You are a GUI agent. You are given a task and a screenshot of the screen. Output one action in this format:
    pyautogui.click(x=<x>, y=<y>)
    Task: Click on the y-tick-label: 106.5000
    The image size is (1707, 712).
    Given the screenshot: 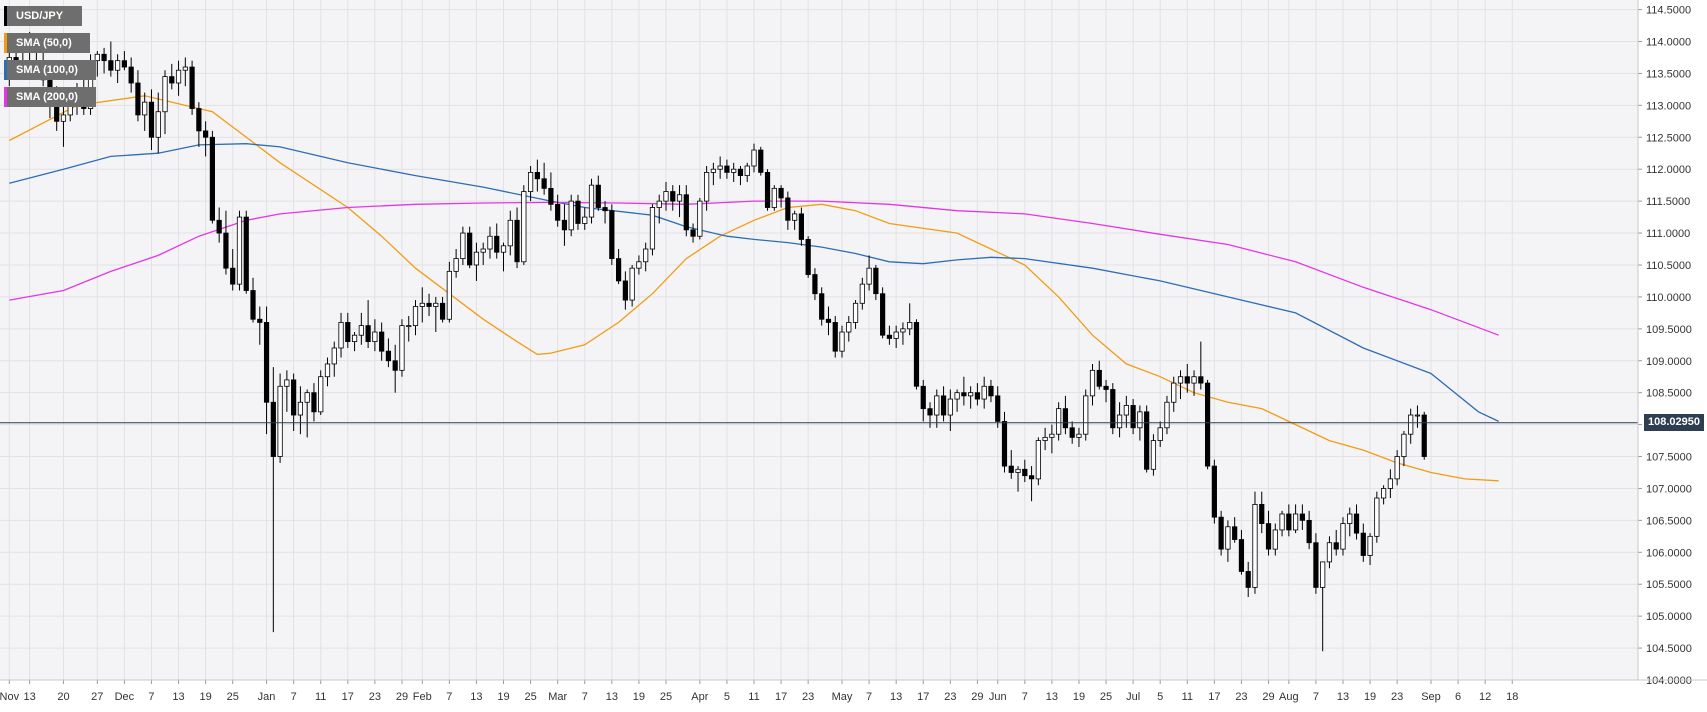 What is the action you would take?
    pyautogui.click(x=1669, y=521)
    